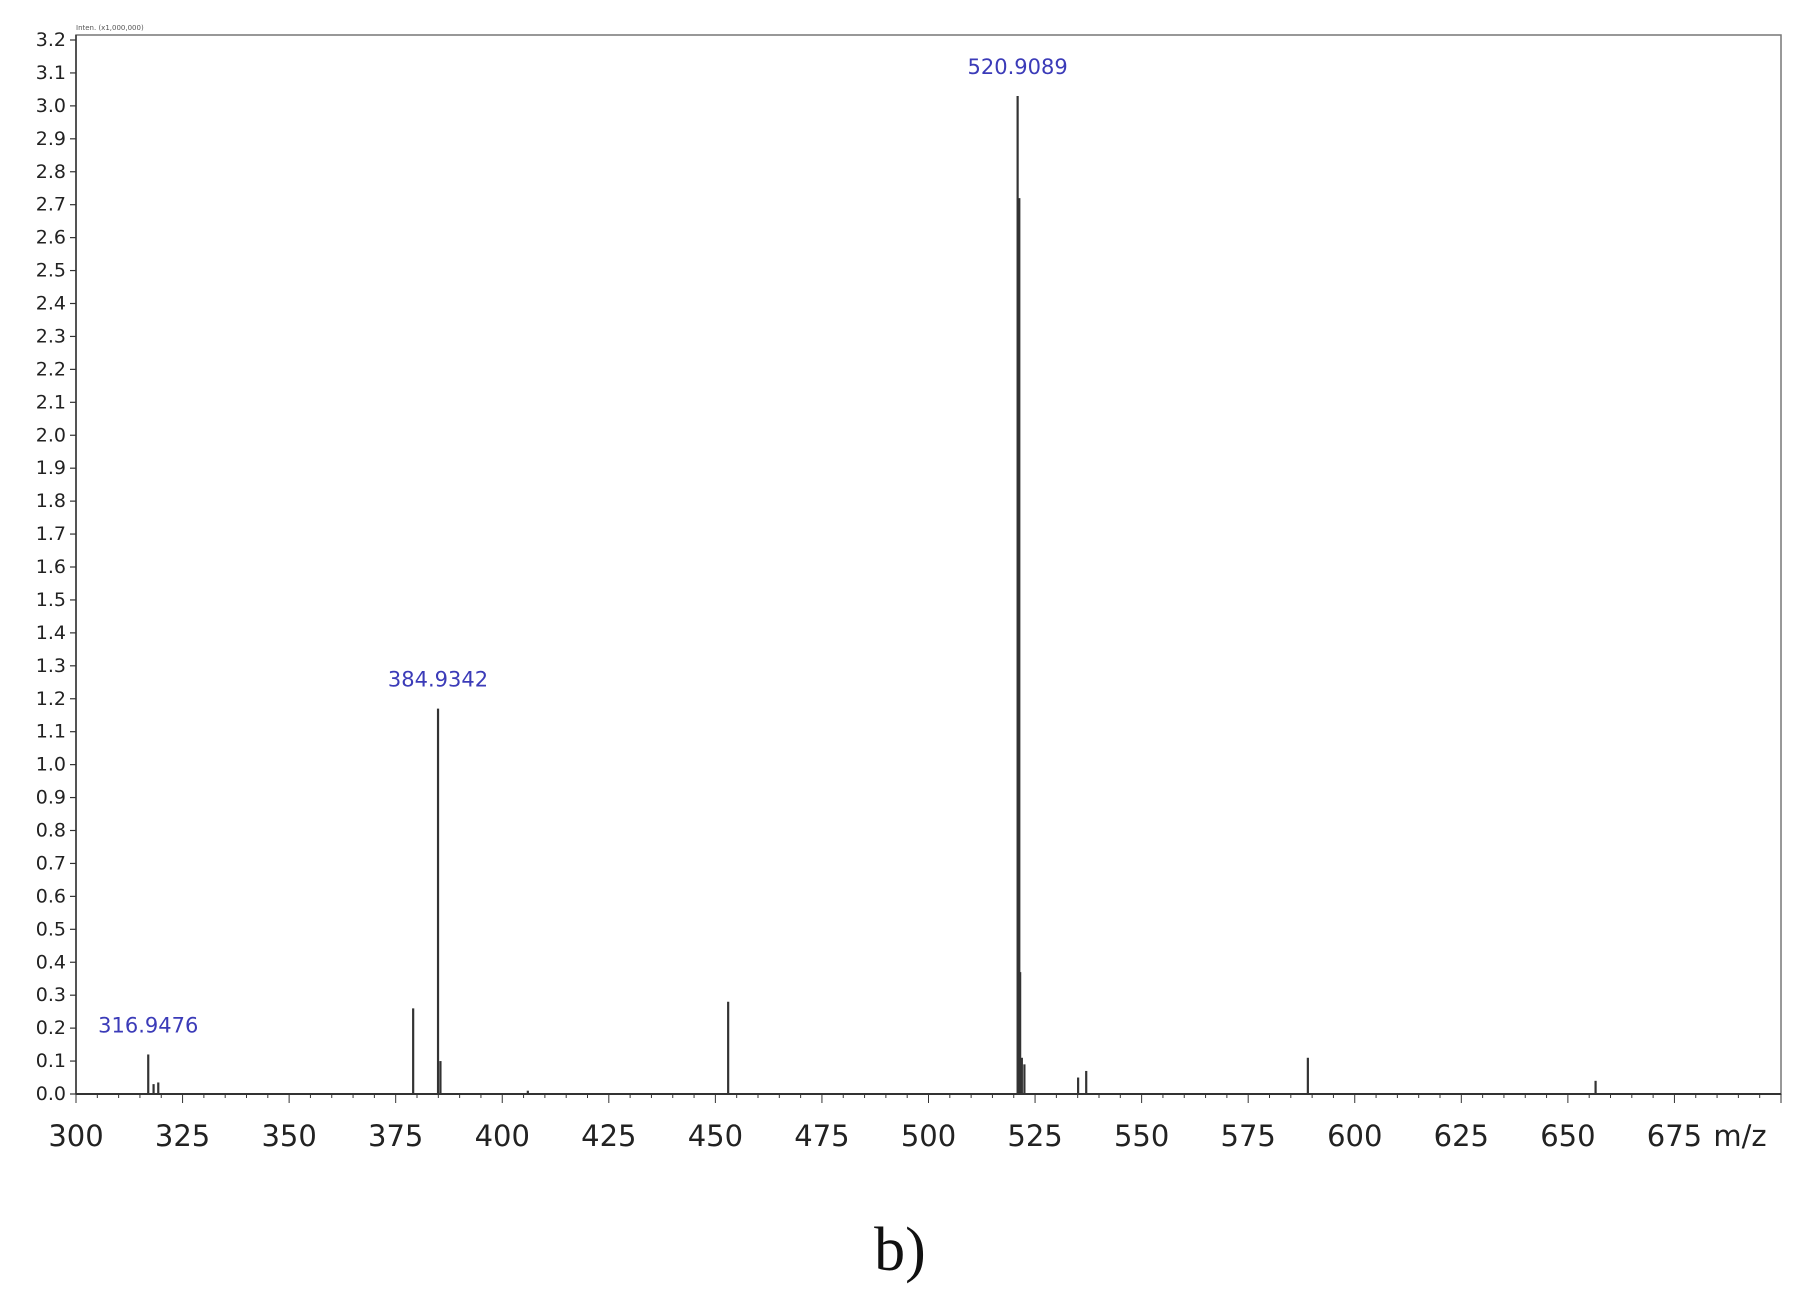 The height and width of the screenshot is (1293, 1800). I want to click on peak-label: 384.9342, so click(438, 680).